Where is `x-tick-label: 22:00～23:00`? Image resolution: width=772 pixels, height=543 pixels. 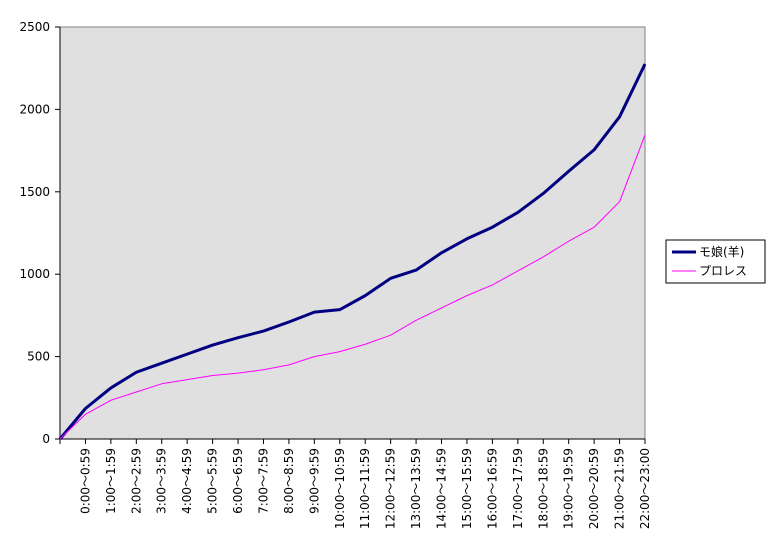
x-tick-label: 22:00～23:00 is located at coordinates (645, 488).